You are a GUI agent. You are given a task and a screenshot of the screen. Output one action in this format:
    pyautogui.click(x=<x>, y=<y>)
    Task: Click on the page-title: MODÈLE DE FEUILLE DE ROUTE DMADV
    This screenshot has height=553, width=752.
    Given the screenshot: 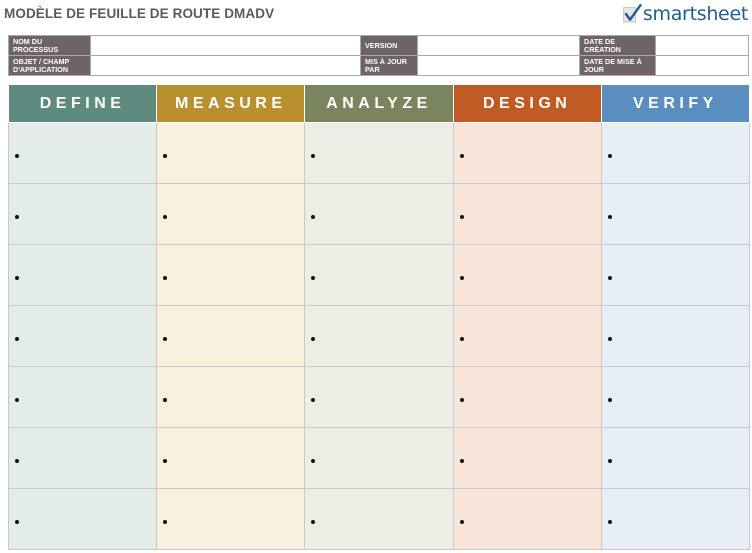 What is the action you would take?
    pyautogui.click(x=139, y=13)
    